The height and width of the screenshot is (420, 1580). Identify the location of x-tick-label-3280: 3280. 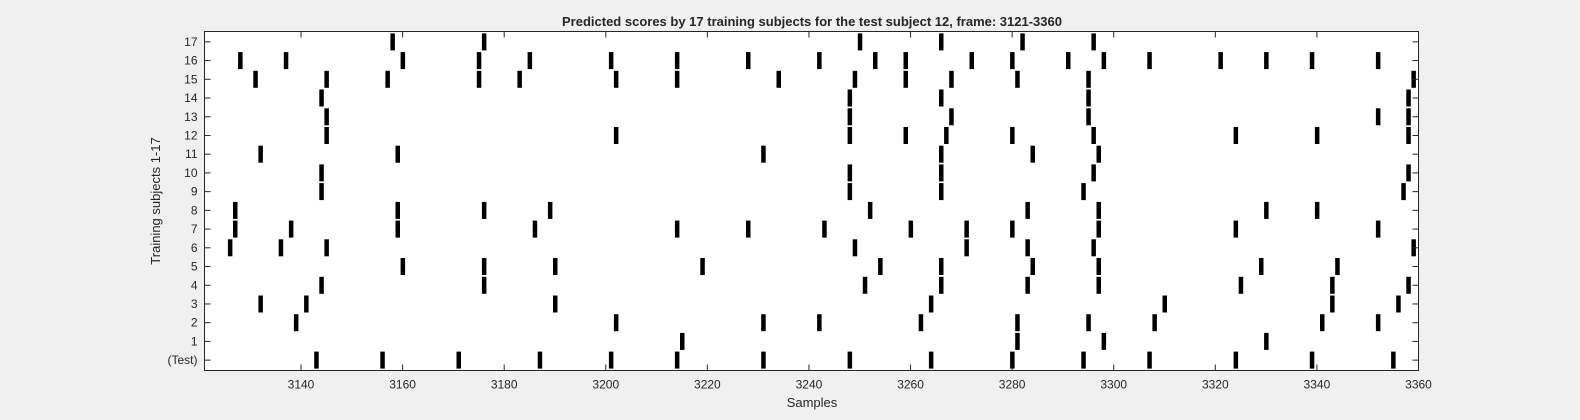
(1012, 385).